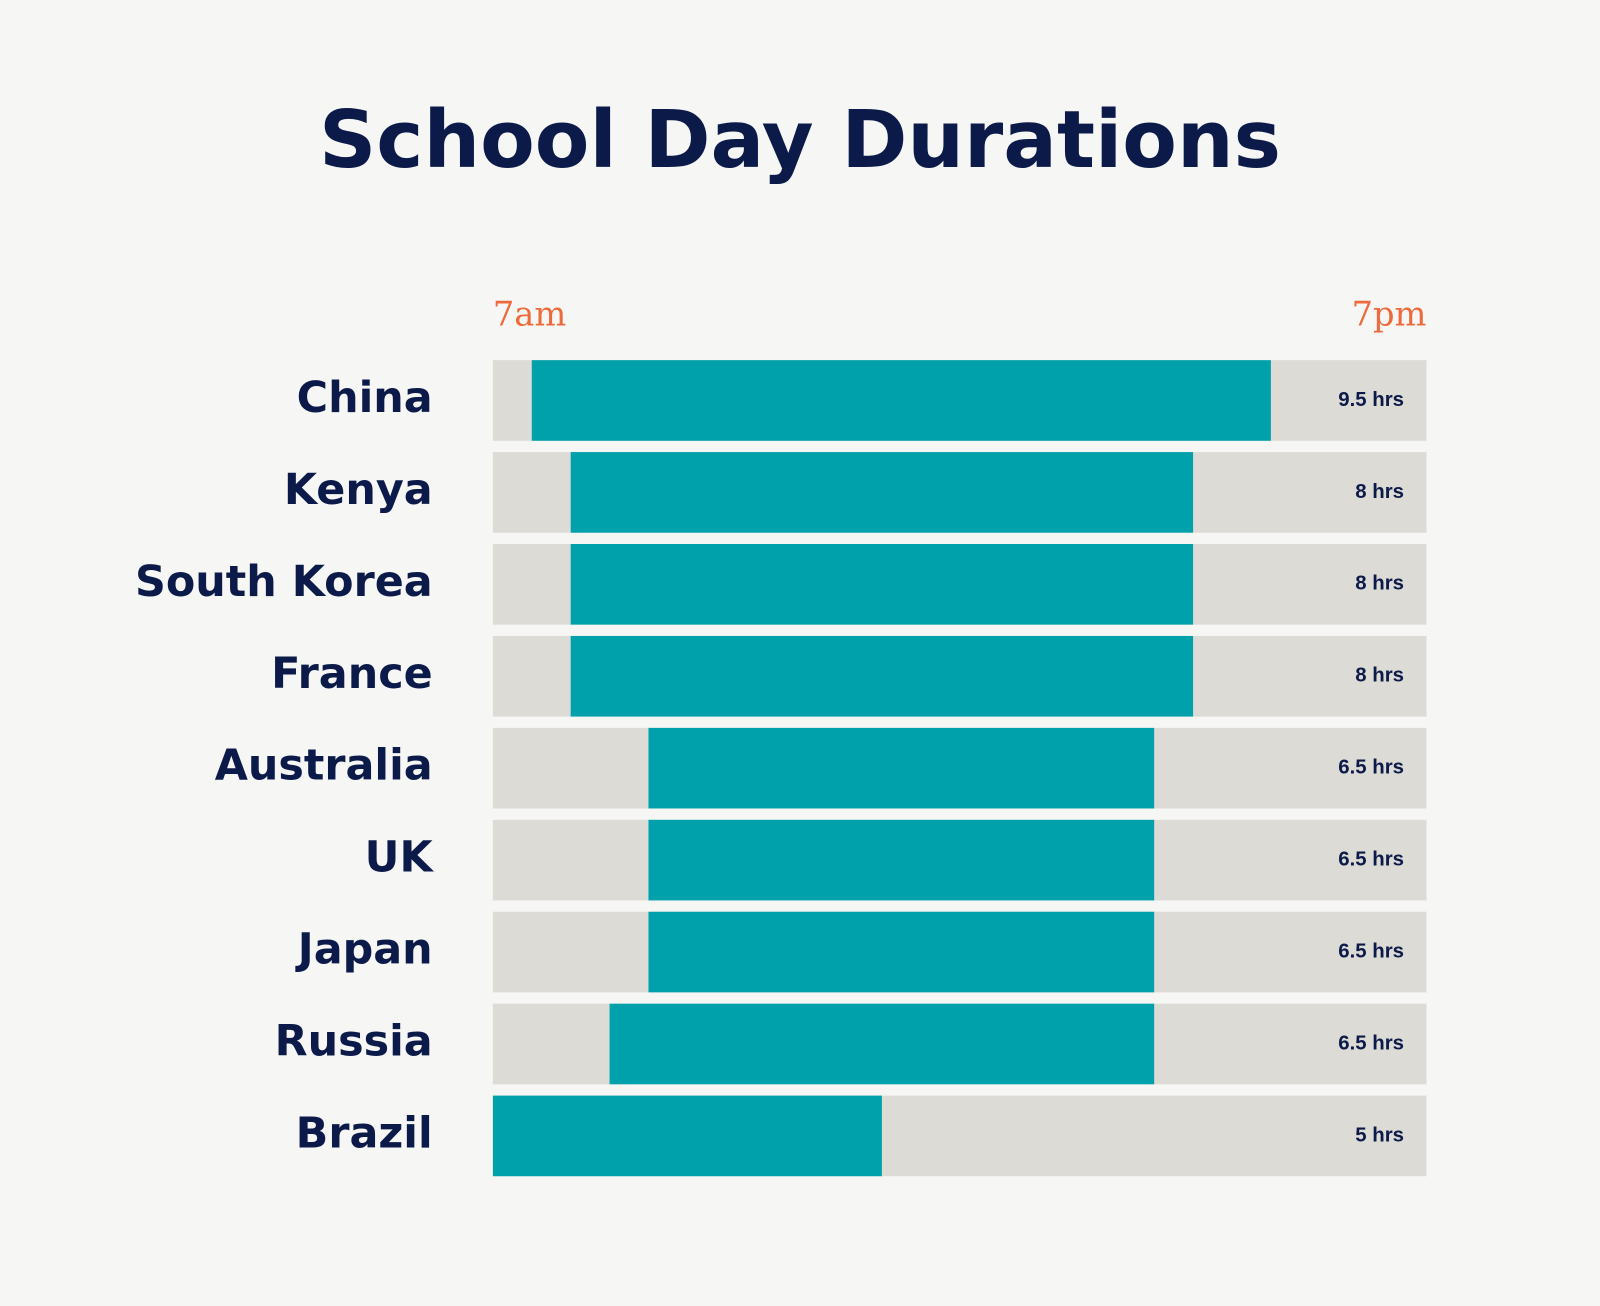 The height and width of the screenshot is (1306, 1600). I want to click on category-label: South Korea, so click(284, 582).